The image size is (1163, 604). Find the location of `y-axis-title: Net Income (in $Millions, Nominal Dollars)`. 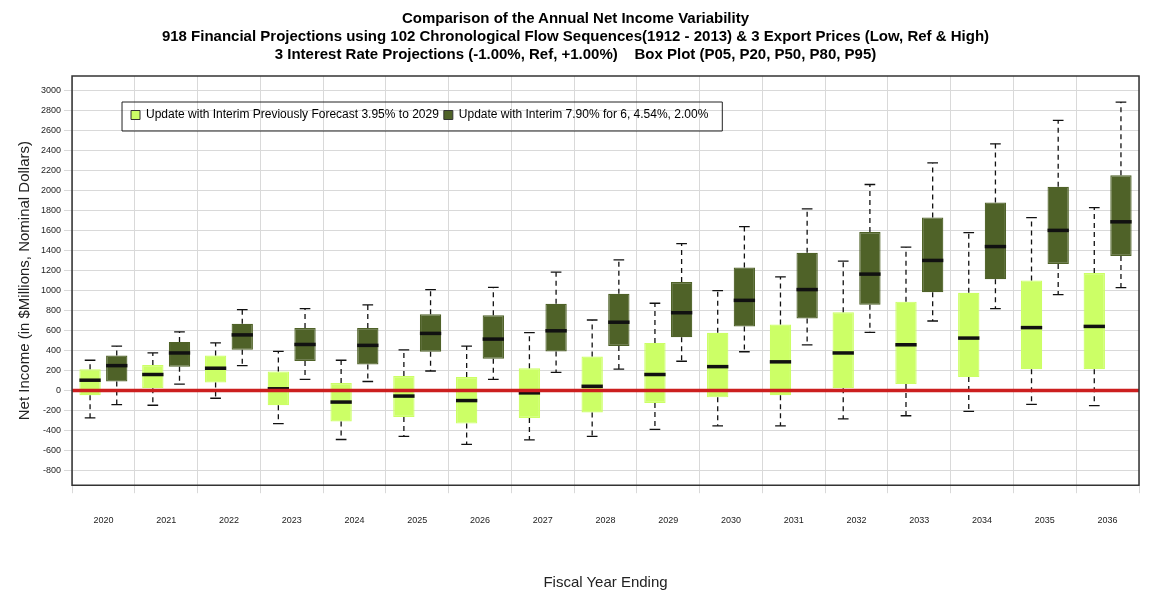

y-axis-title: Net Income (in $Millions, Nominal Dollars) is located at coordinates (24, 280).